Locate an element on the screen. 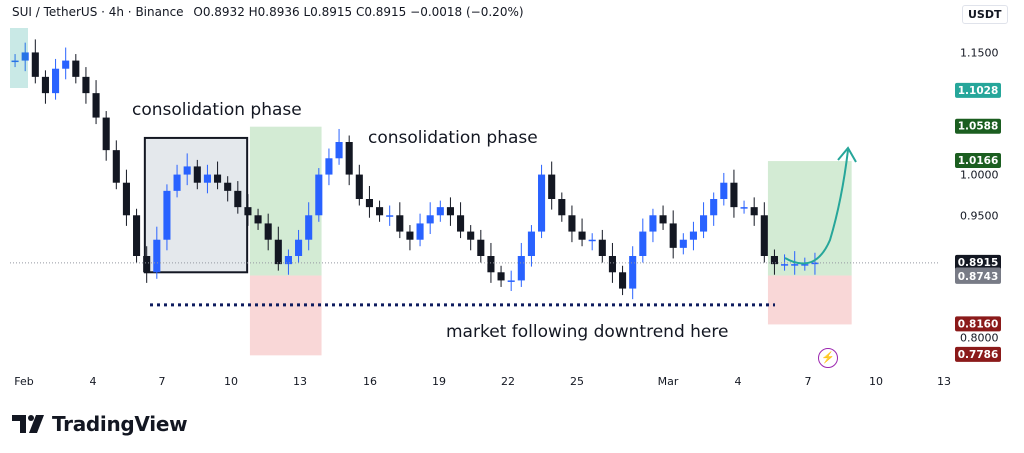 This screenshot has height=453, width=1024. price-badge-label: 1.0588 is located at coordinates (978, 127).